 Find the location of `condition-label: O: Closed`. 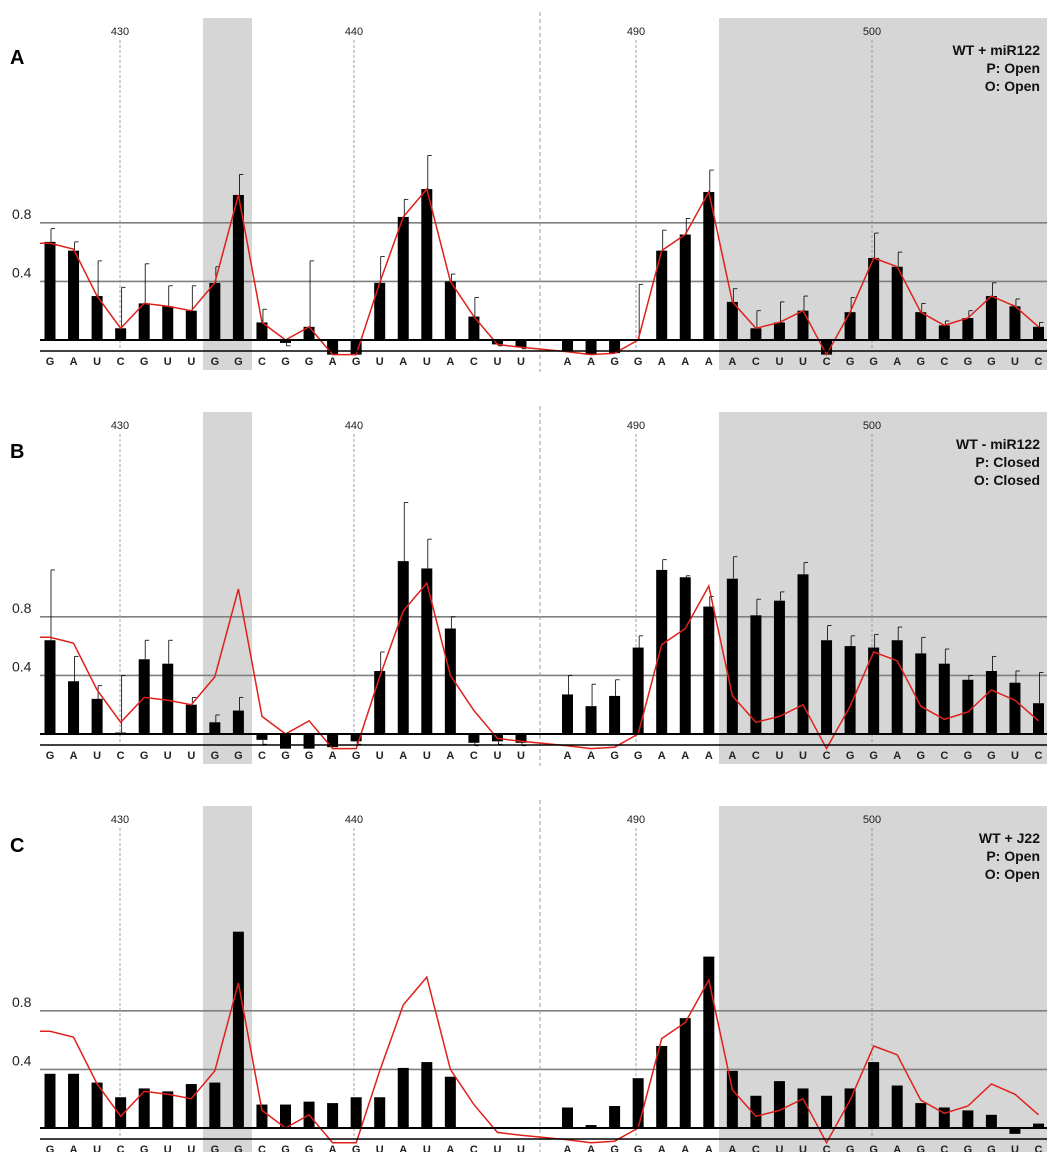

condition-label: O: Closed is located at coordinates (1007, 480).